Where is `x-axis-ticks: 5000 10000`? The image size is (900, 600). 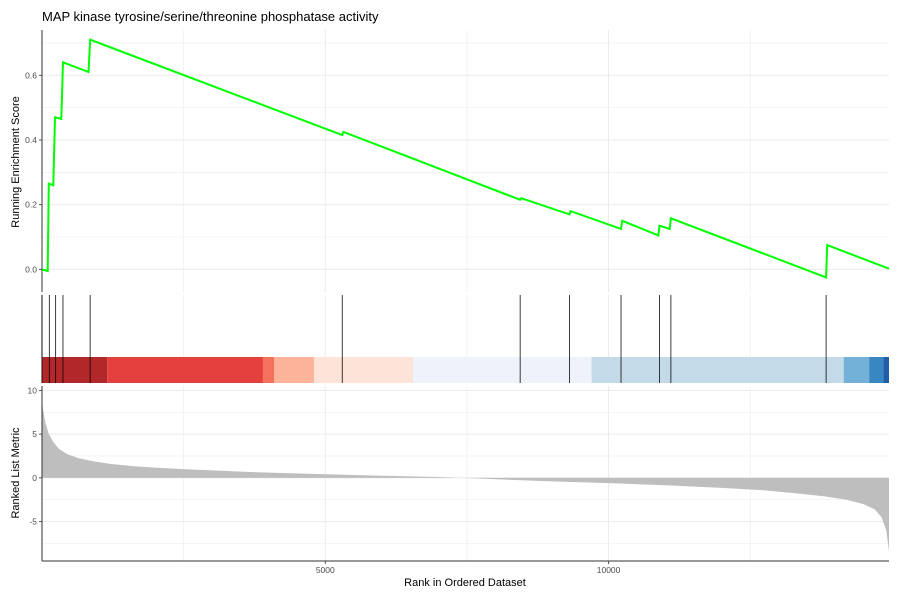 x-axis-ticks: 5000 10000 is located at coordinates (468, 568).